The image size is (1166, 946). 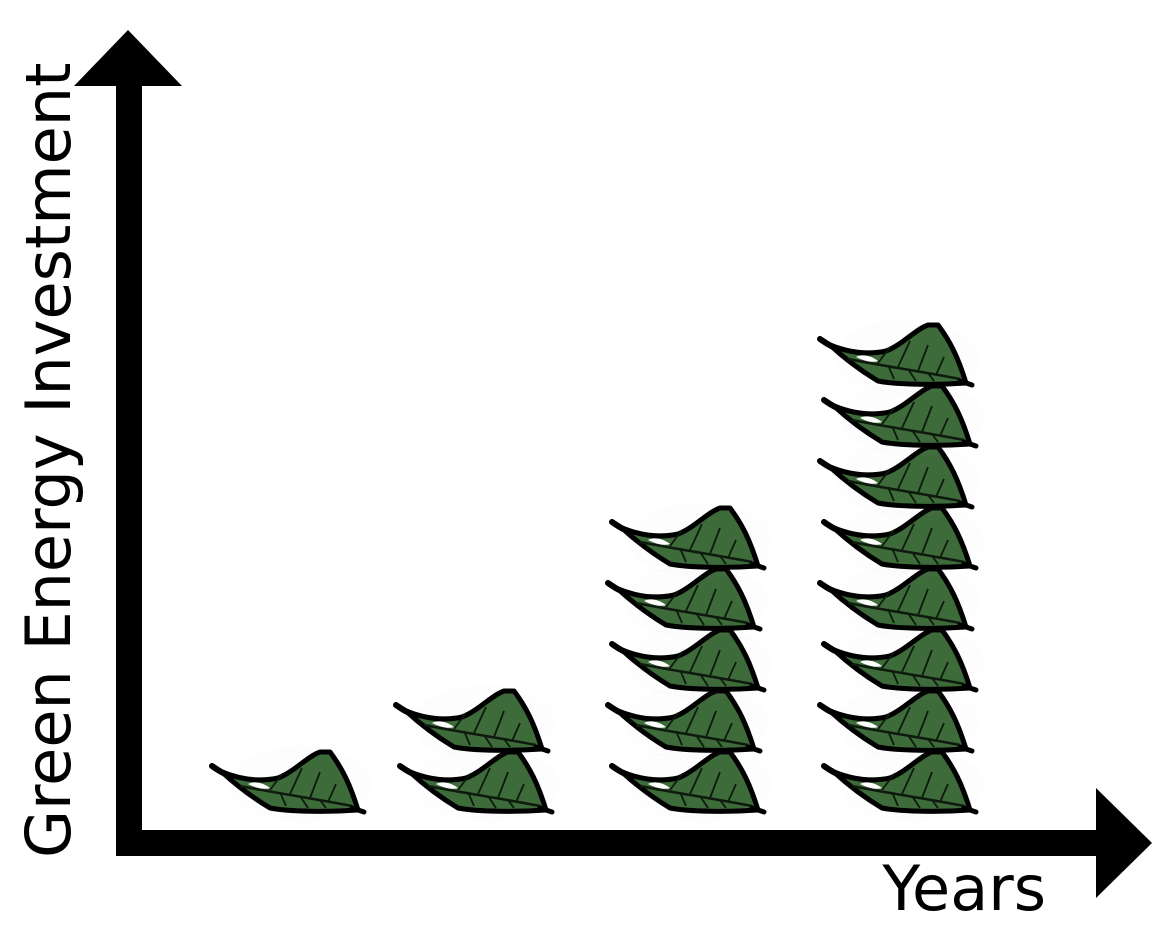 What do you see at coordinates (128, 58) in the screenshot?
I see `y-axis-arrowhead` at bounding box center [128, 58].